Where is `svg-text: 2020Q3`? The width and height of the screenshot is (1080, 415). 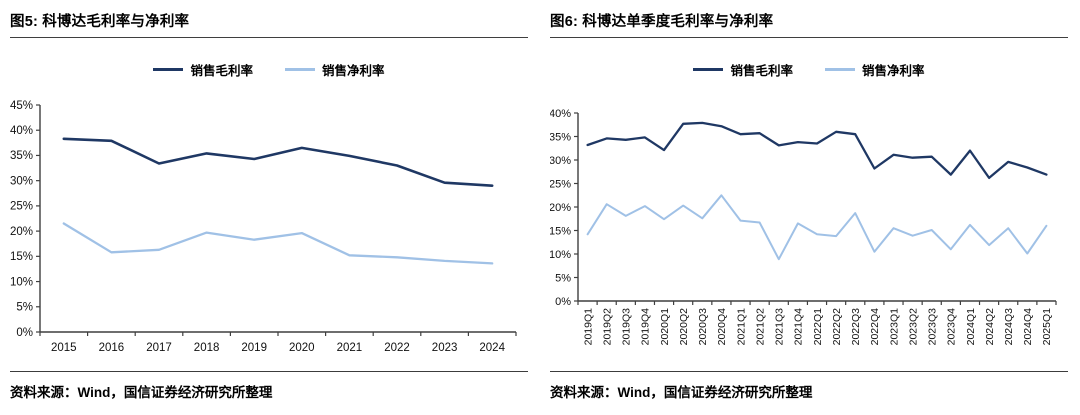
svg-text: 2020Q3 is located at coordinates (703, 327).